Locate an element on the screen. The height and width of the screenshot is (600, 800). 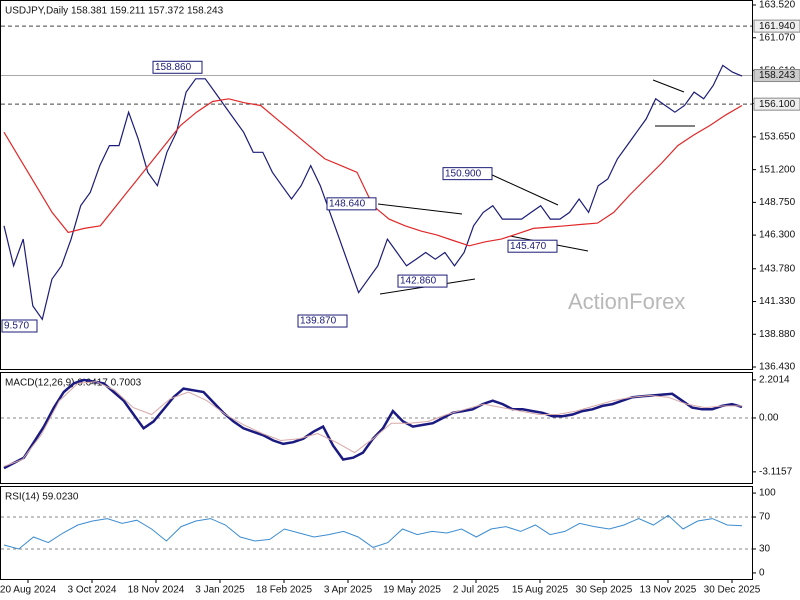
y-tick-label: 136.430 is located at coordinates (777, 367).